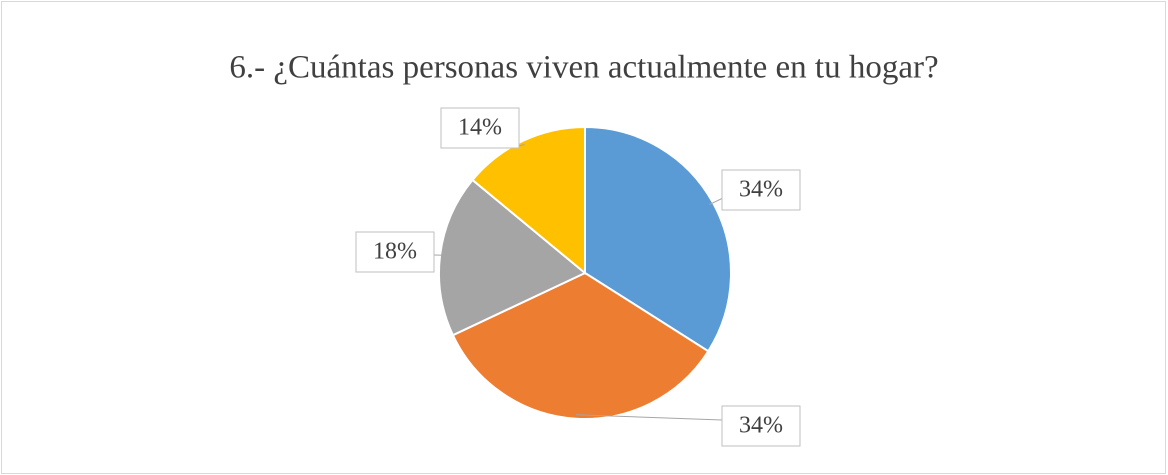  I want to click on data-label: 14%, so click(480, 128).